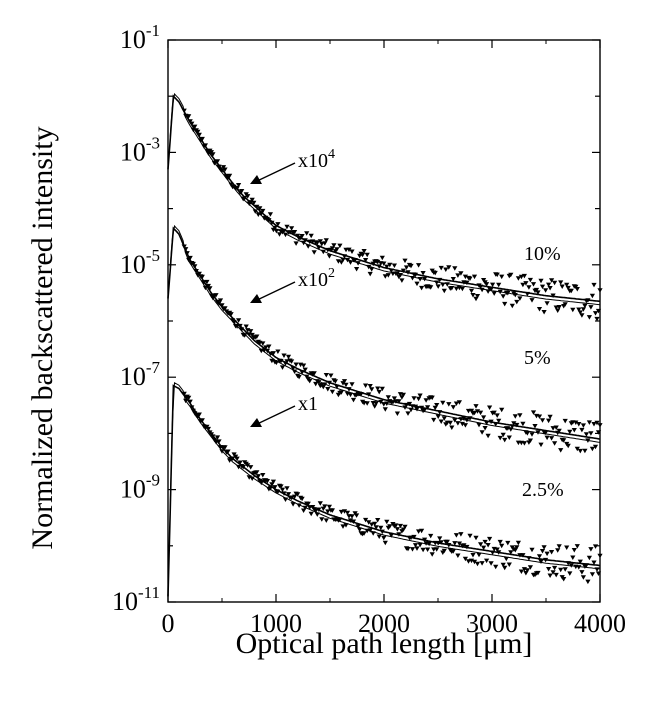 Image resolution: width=662 pixels, height=704 pixels. What do you see at coordinates (542, 254) in the screenshot?
I see `series-label-10-percent: 10%` at bounding box center [542, 254].